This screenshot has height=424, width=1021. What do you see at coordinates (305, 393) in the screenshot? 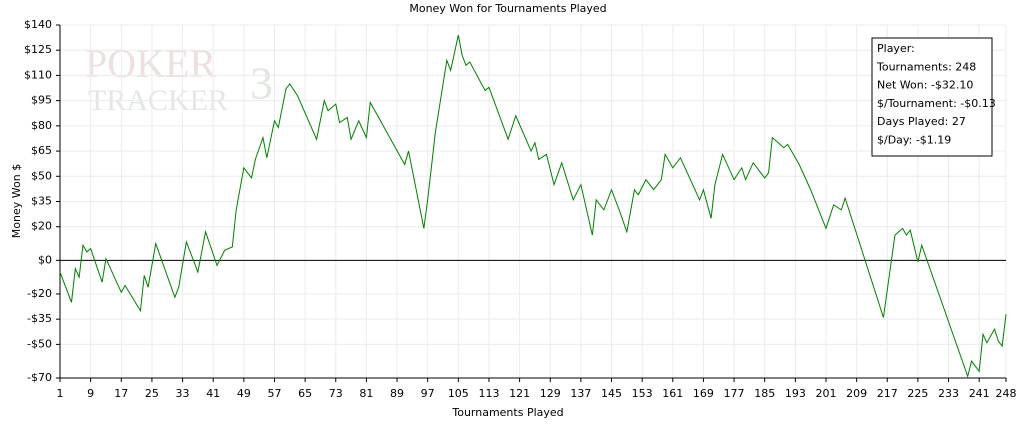
I see `x-tick-label: 65` at bounding box center [305, 393].